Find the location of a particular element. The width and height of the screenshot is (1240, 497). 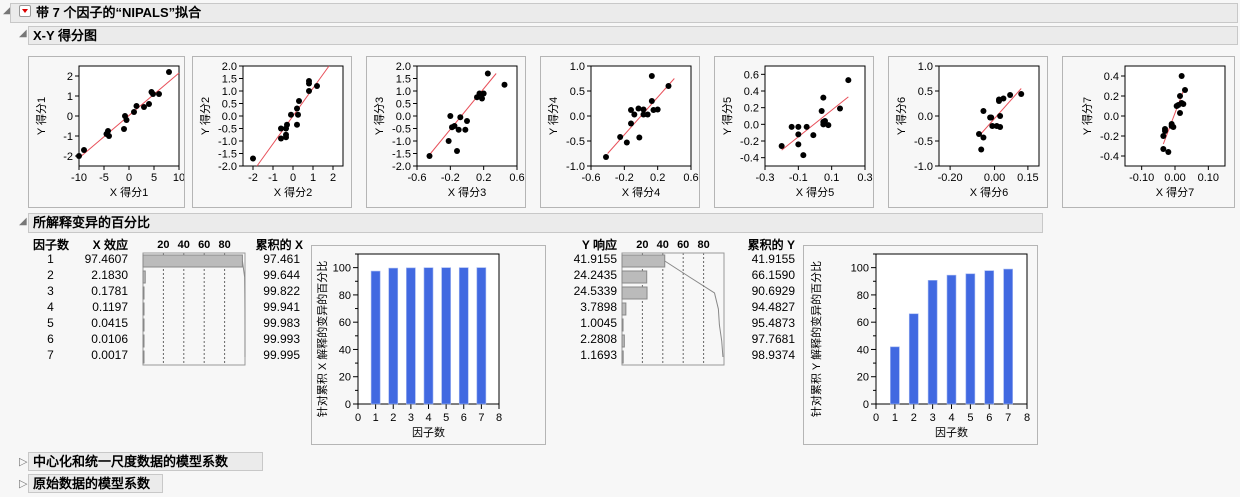

y-axis-label: Y 得分3 is located at coordinates (379, 116).